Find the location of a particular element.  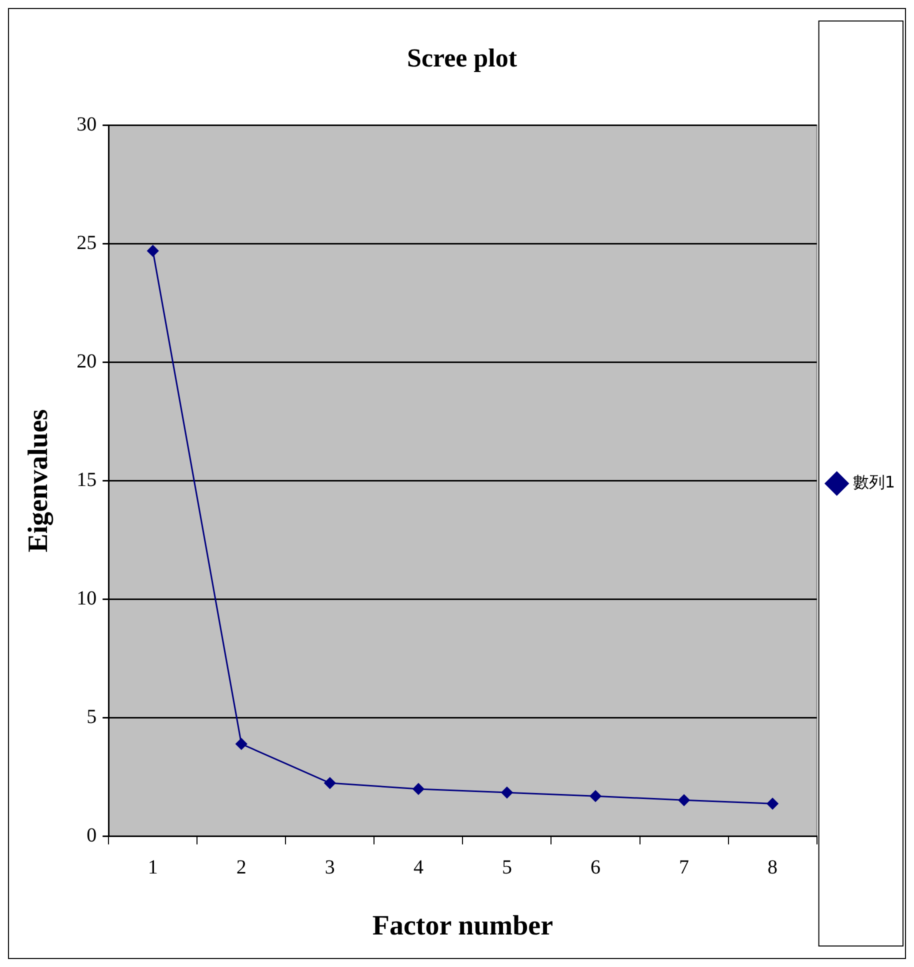

x-tick-label: 8 is located at coordinates (773, 867).